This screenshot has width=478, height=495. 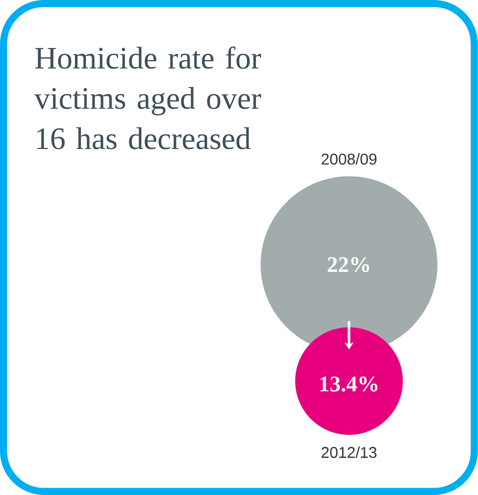 I want to click on data-label: 22%, so click(x=349, y=264).